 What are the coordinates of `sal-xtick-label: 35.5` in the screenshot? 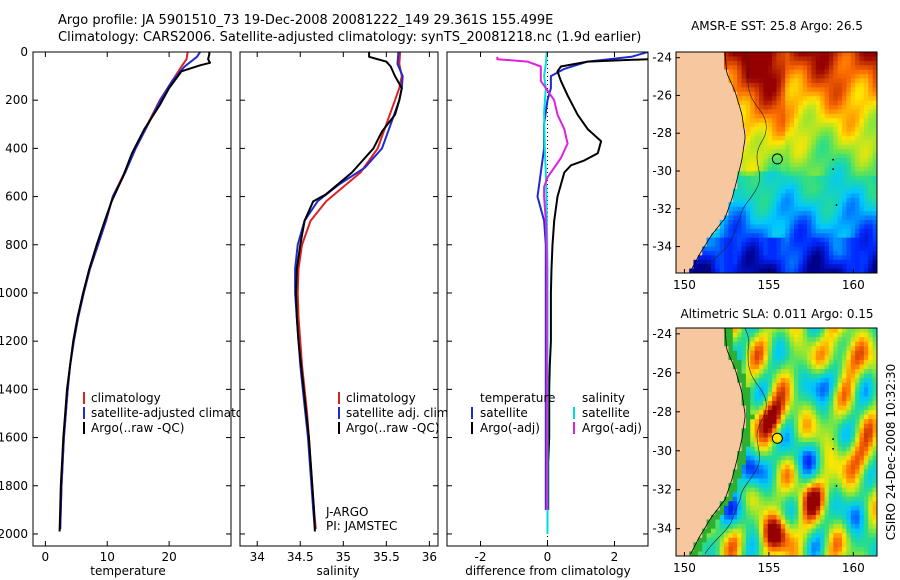 It's located at (386, 557).